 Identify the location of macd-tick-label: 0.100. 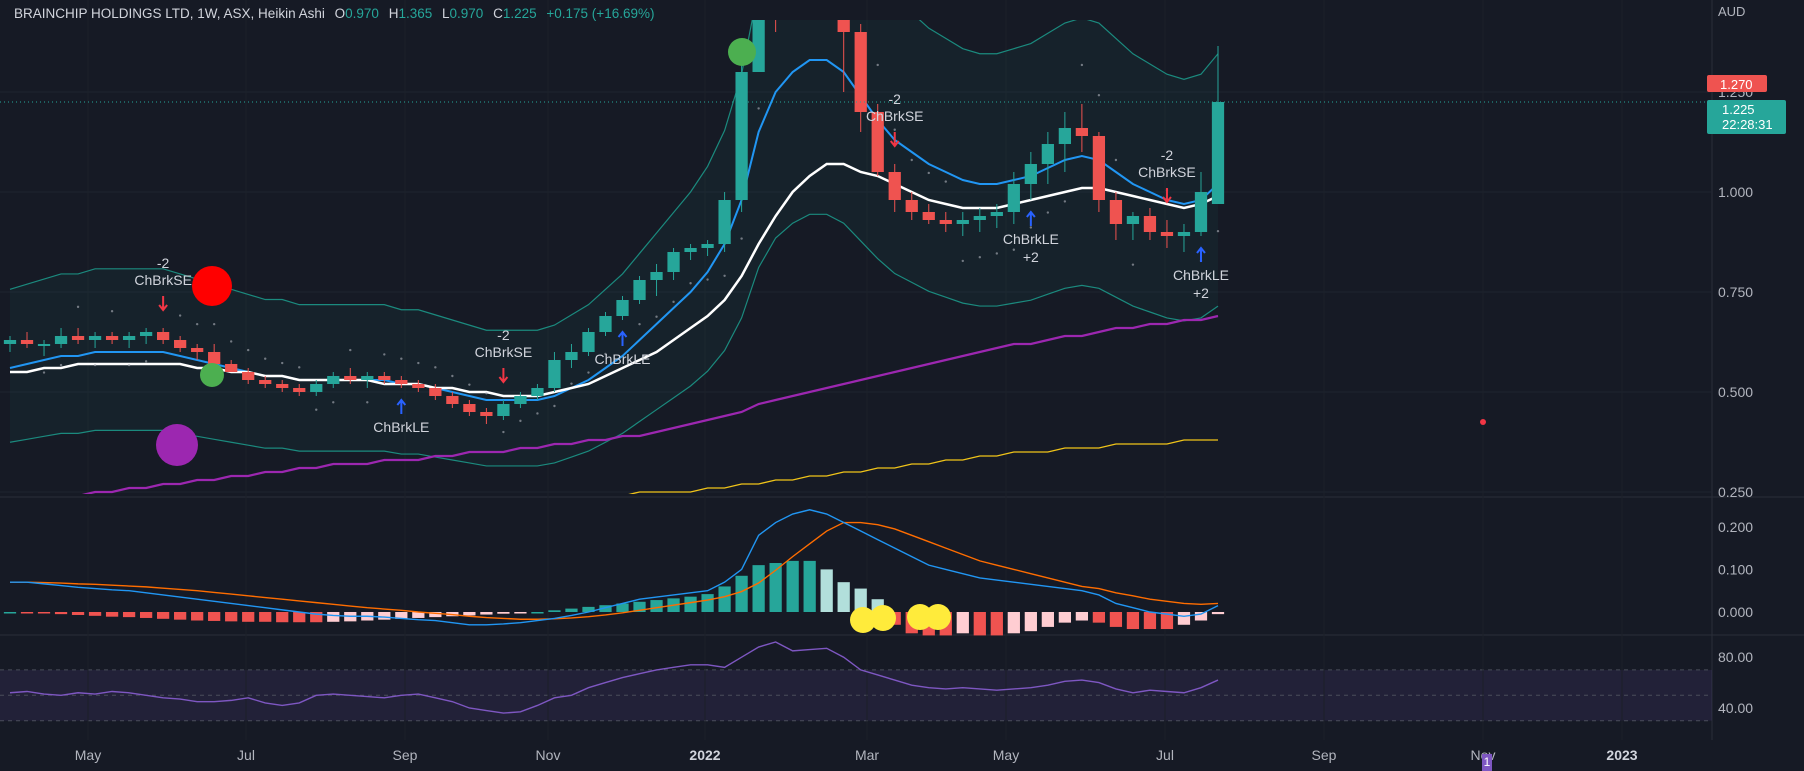
(1735, 569).